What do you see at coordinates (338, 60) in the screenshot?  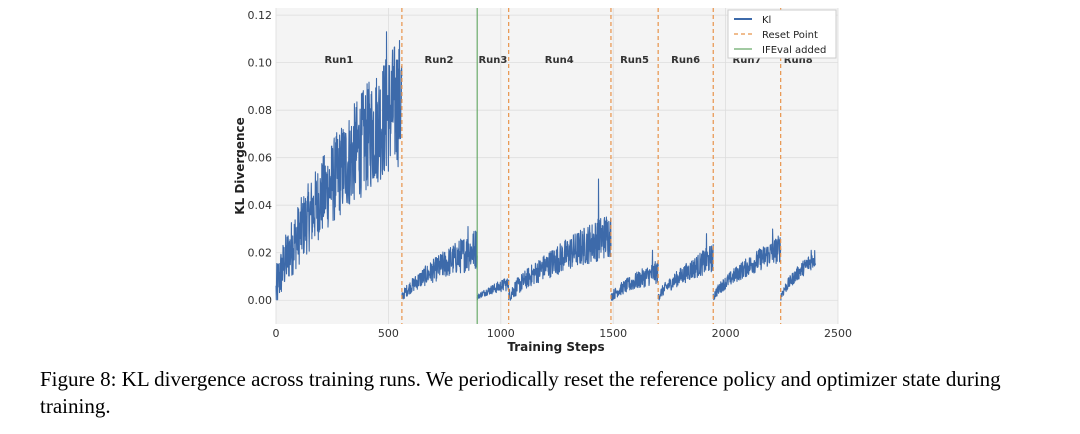 I see `run-label-run1: Run1` at bounding box center [338, 60].